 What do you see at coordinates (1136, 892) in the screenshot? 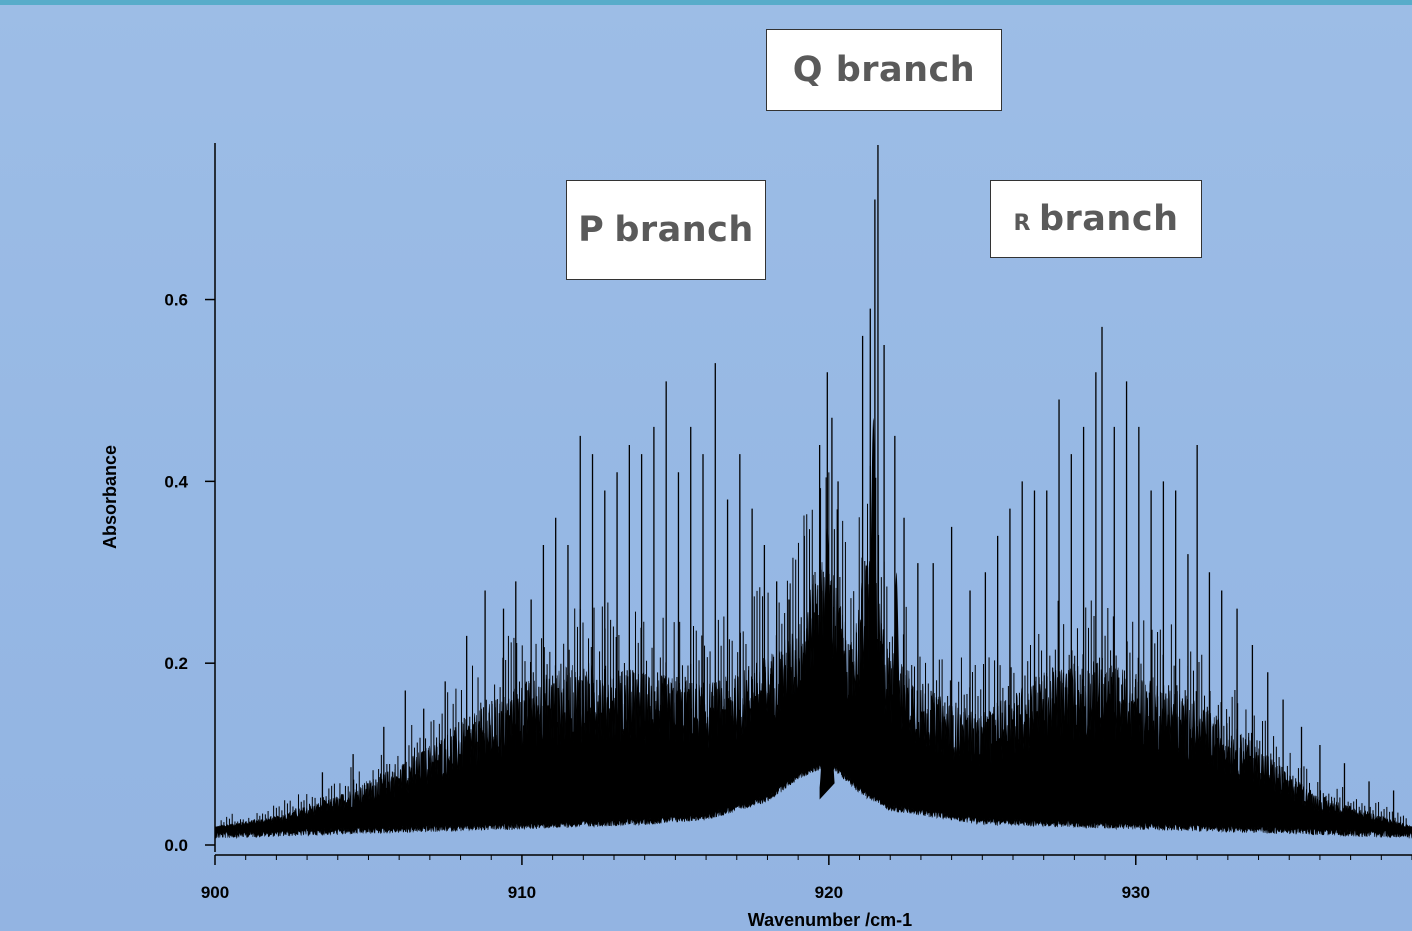
I see `x-tick-label: 930` at bounding box center [1136, 892].